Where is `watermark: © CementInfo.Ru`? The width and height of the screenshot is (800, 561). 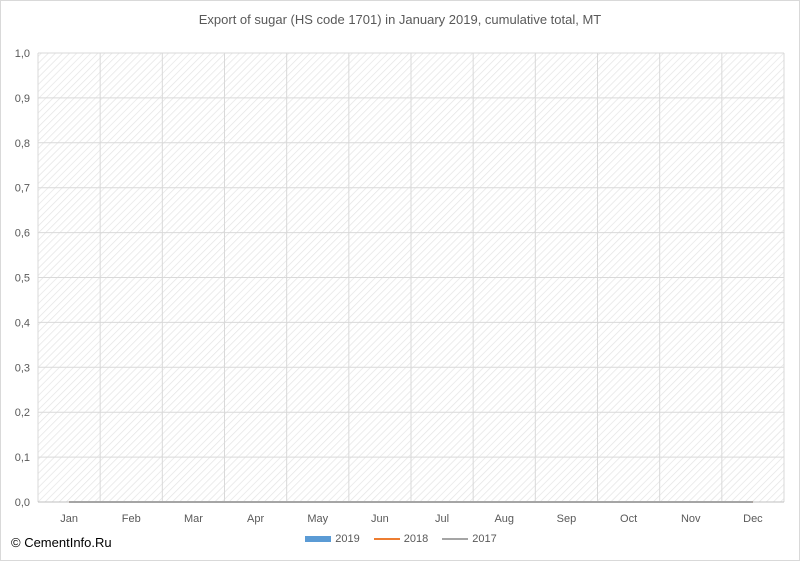 watermark: © CementInfo.Ru is located at coordinates (61, 542).